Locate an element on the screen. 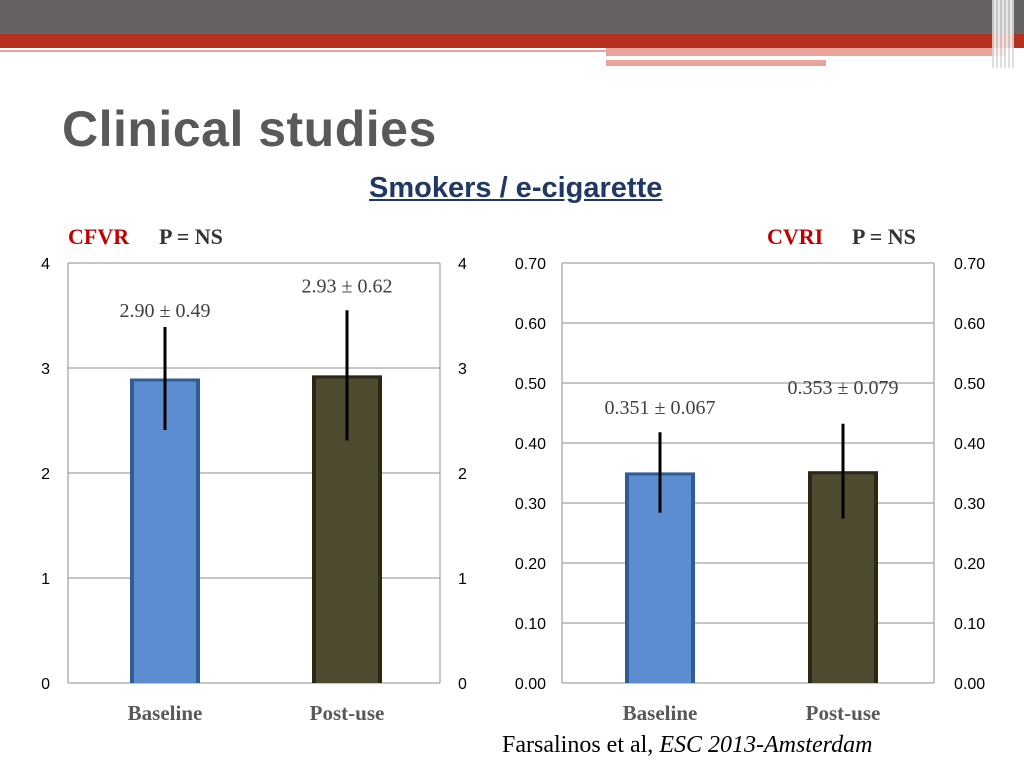  cfvr-p-value: P = NS is located at coordinates (191, 236).